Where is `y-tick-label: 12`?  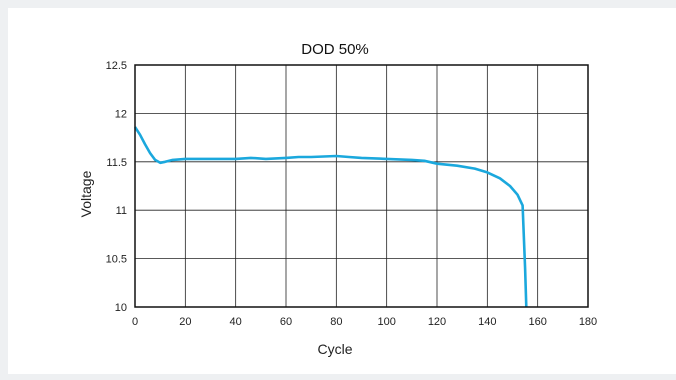 y-tick-label: 12 is located at coordinates (121, 114).